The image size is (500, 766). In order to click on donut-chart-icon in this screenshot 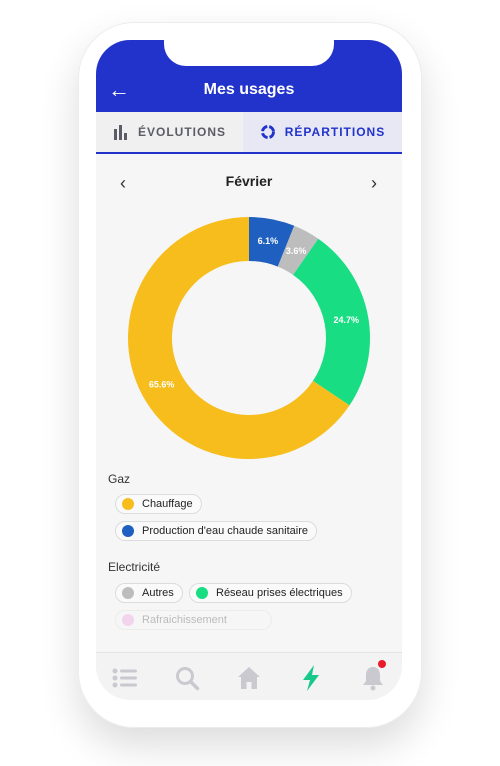, I will do `click(267, 132)`.